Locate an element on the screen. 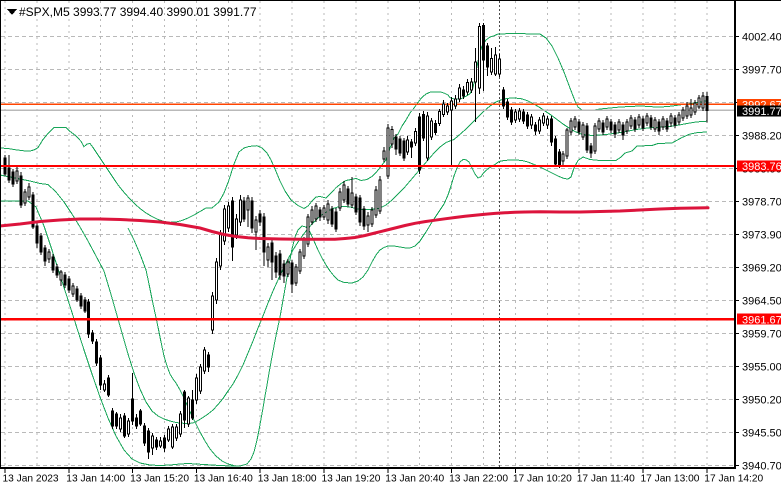 The image size is (781, 489). svg-text: 13 Jan 20:40 is located at coordinates (414, 479).